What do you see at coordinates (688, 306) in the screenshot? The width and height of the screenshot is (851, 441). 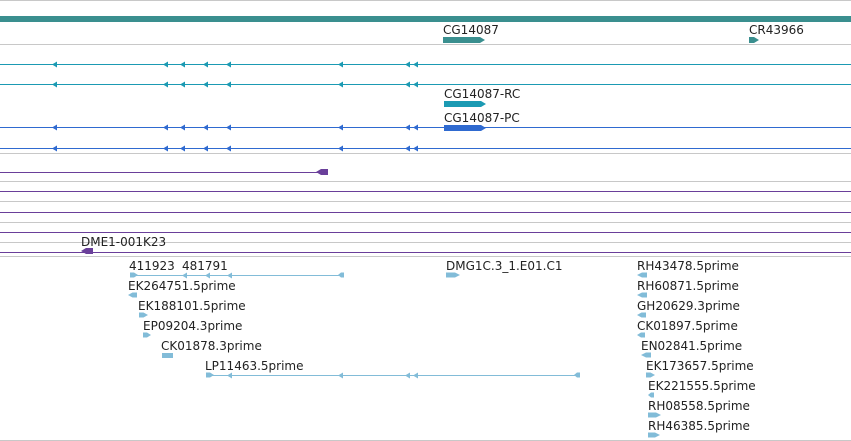 I see `est-label-gh20629: GH20629.3prime` at bounding box center [688, 306].